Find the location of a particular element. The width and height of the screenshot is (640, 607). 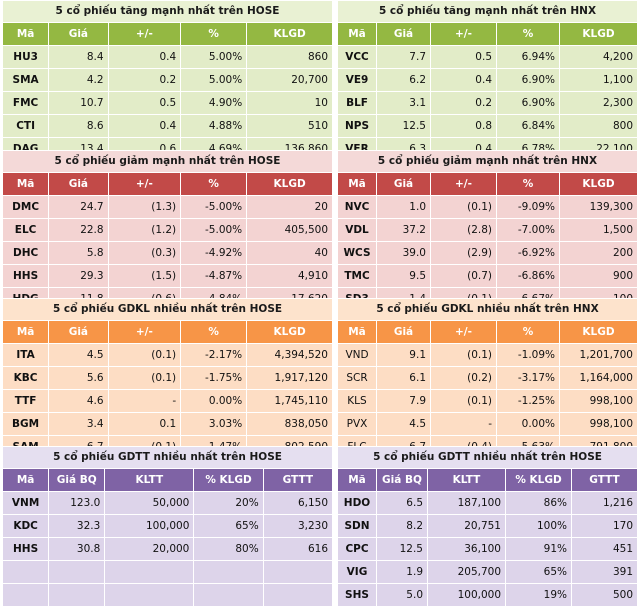

table-row: ELC 22.8 (1.2) -5.00% 405,500 is located at coordinates (167, 230).